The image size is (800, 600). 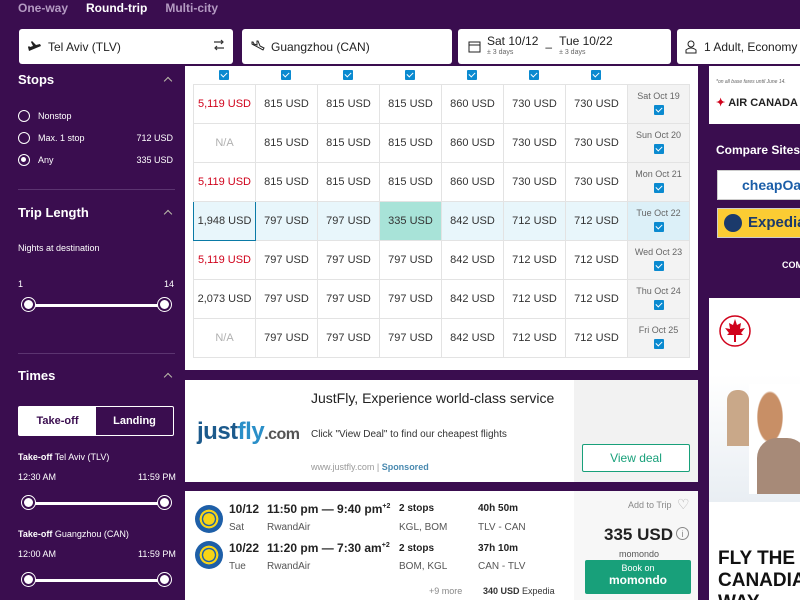 I want to click on return-date-cell: Mon Oct 21, so click(x=658, y=182).